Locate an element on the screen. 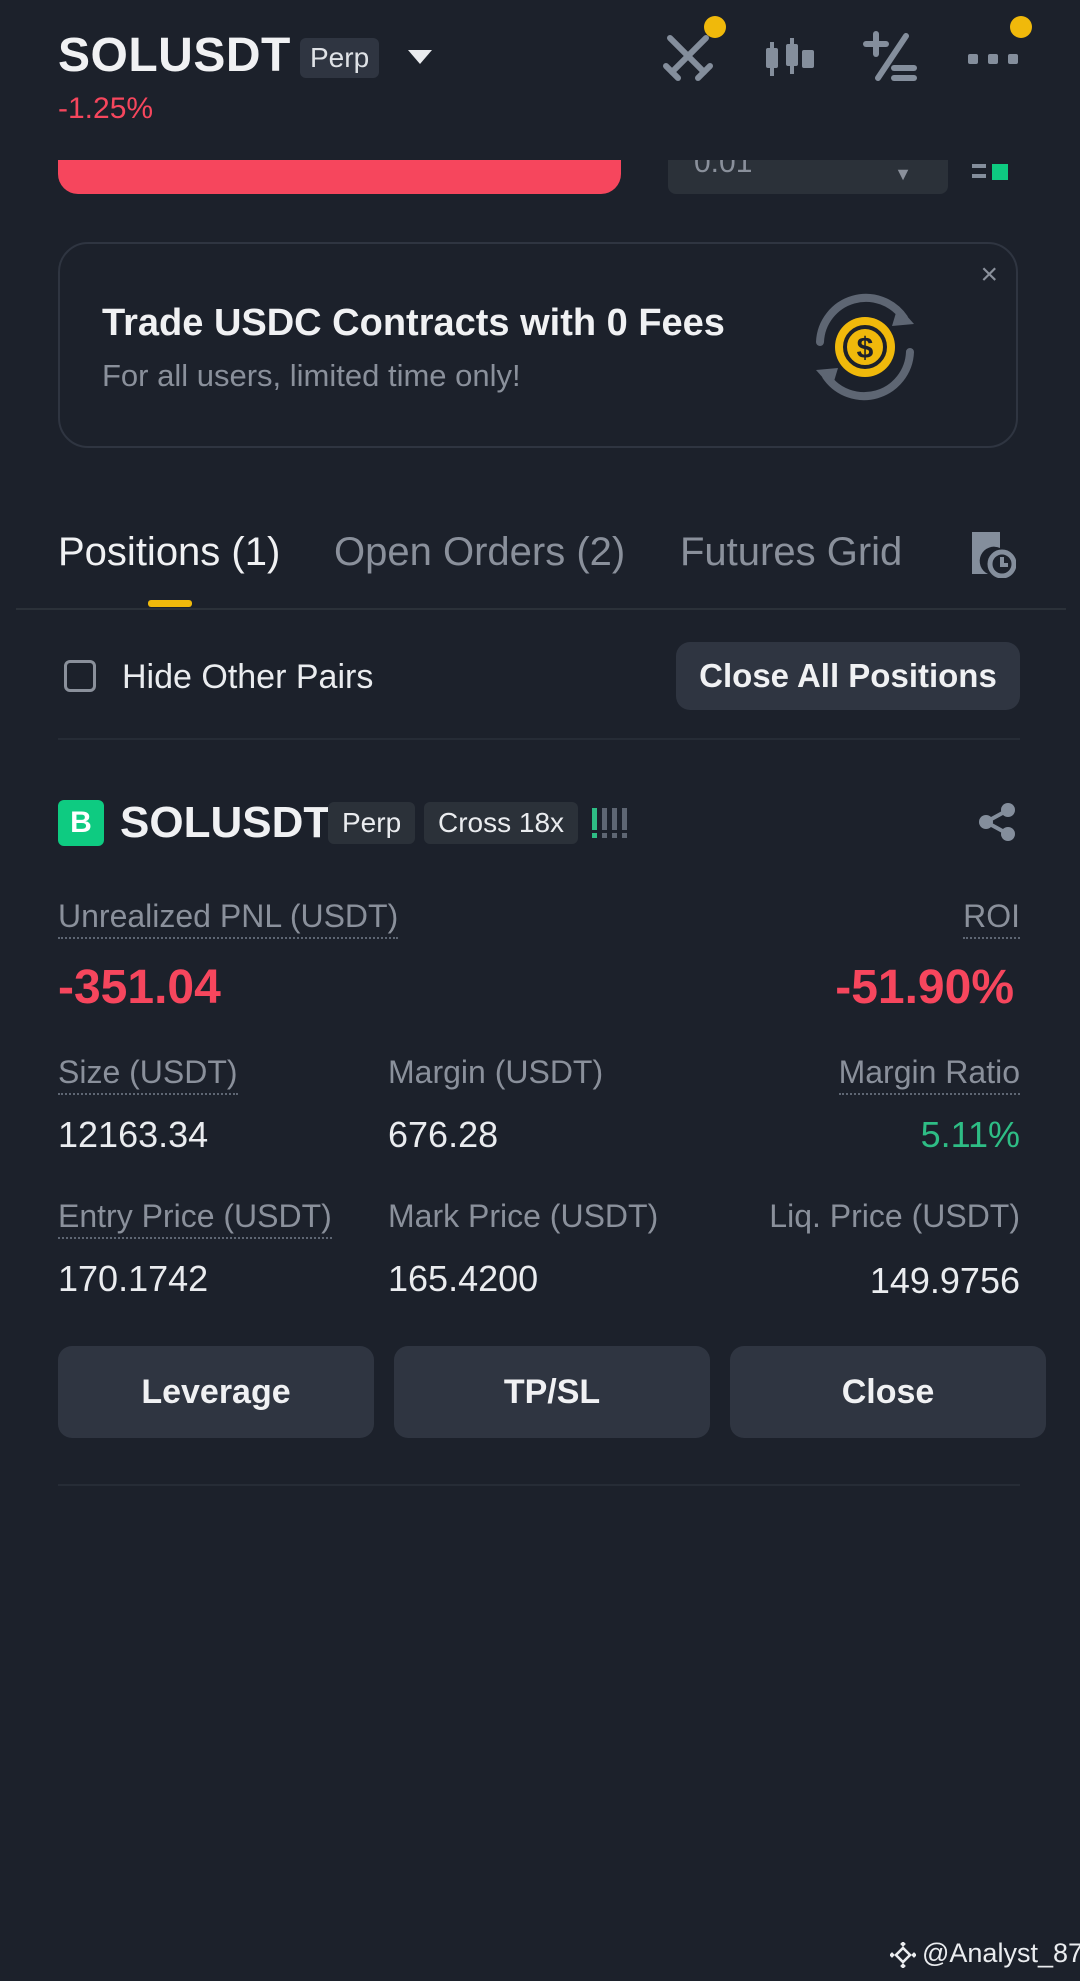  leverage-button: Leverage is located at coordinates (216, 1392).